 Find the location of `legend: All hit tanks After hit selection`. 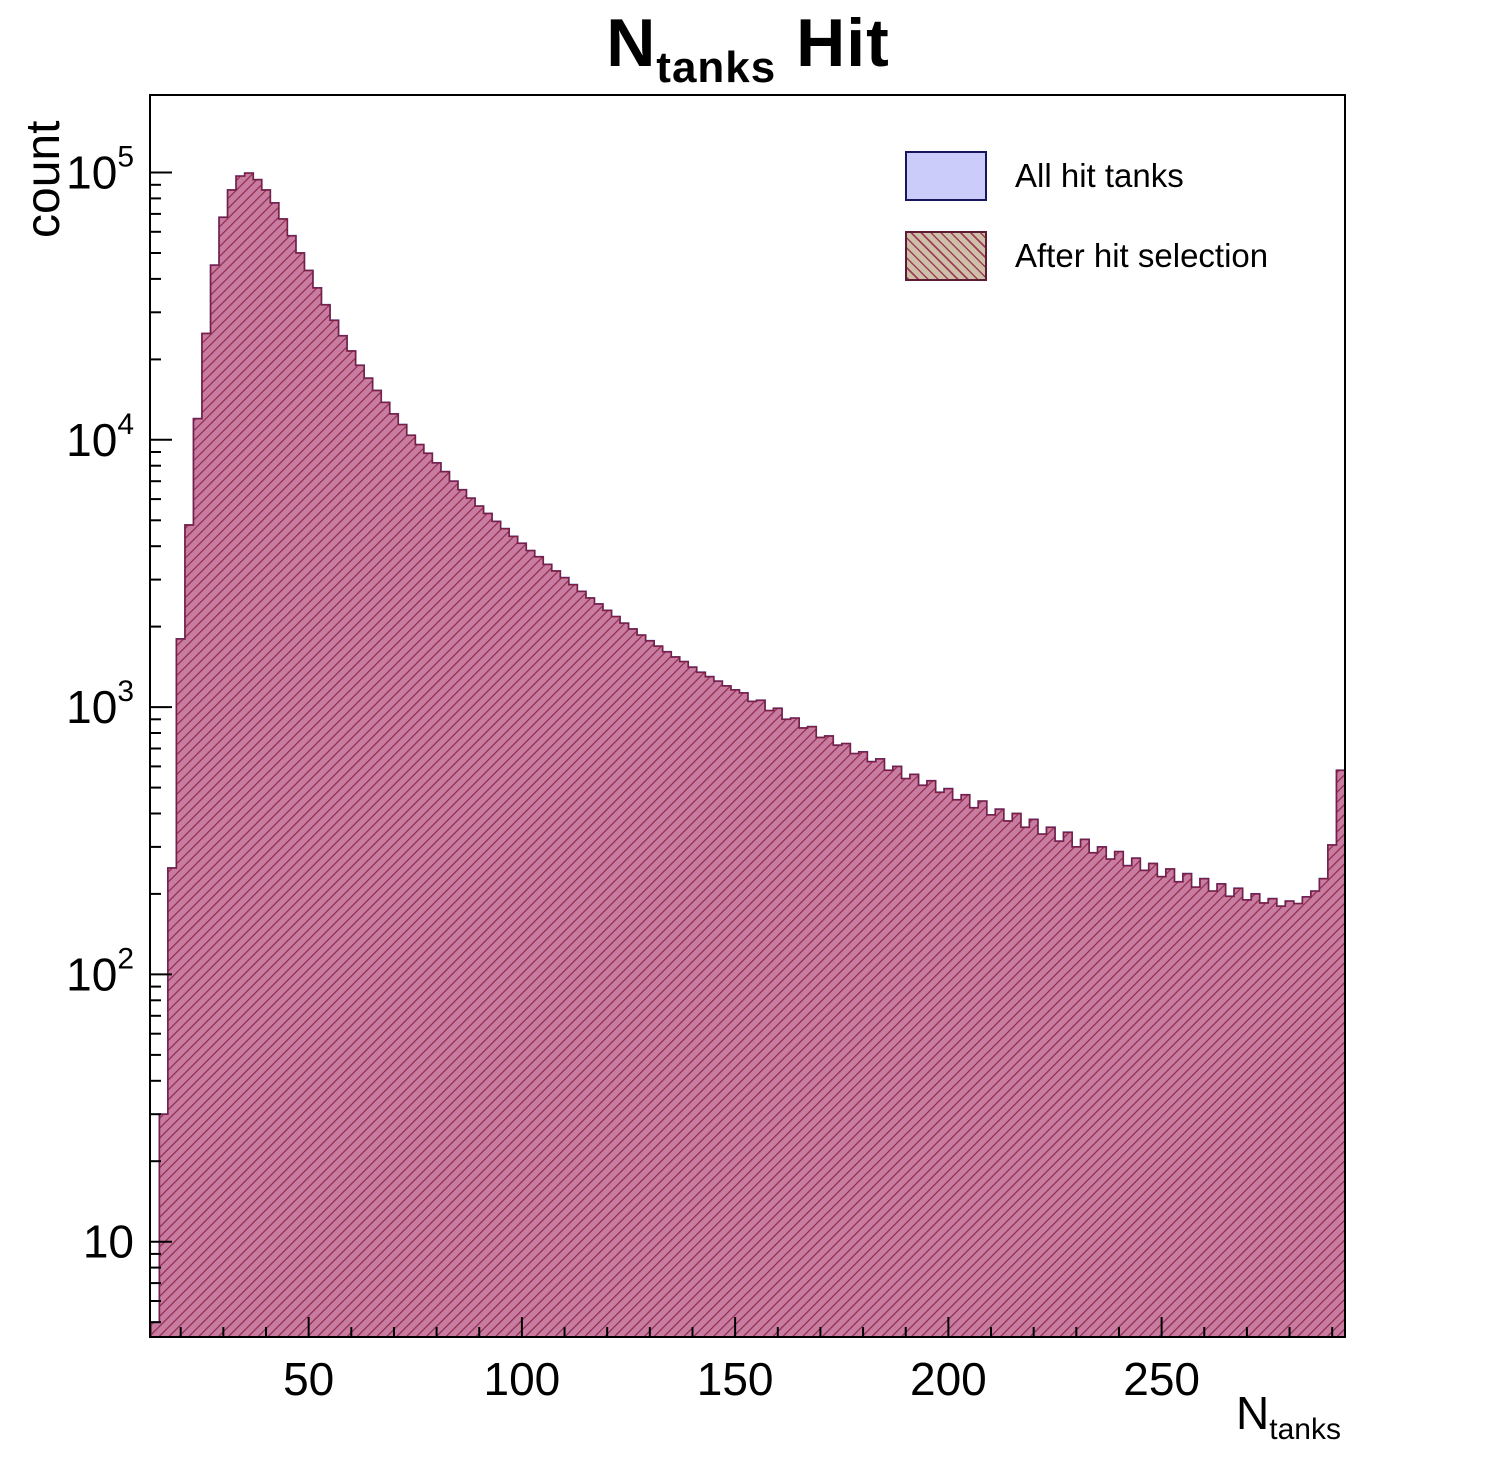

legend: All hit tanks After hit selection is located at coordinates (1086, 230).